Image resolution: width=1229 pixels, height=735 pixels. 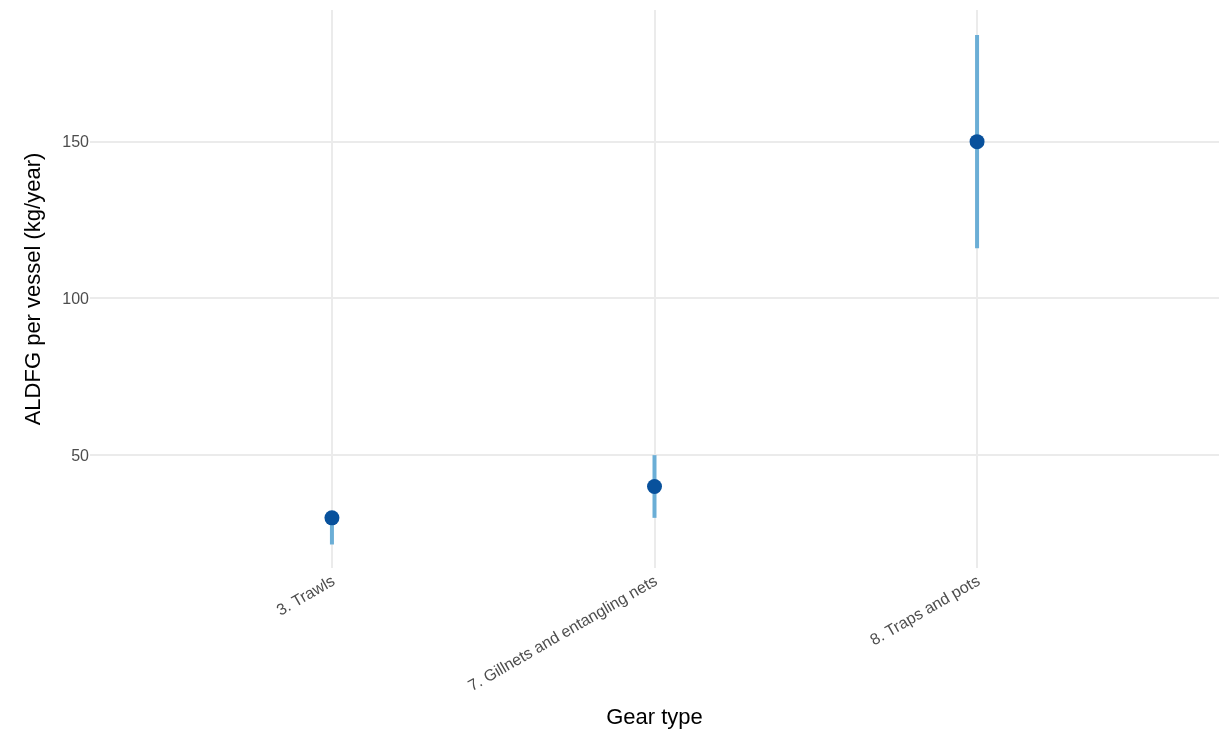 What do you see at coordinates (924, 610) in the screenshot?
I see `x-tick-label: 8. Traps and pots` at bounding box center [924, 610].